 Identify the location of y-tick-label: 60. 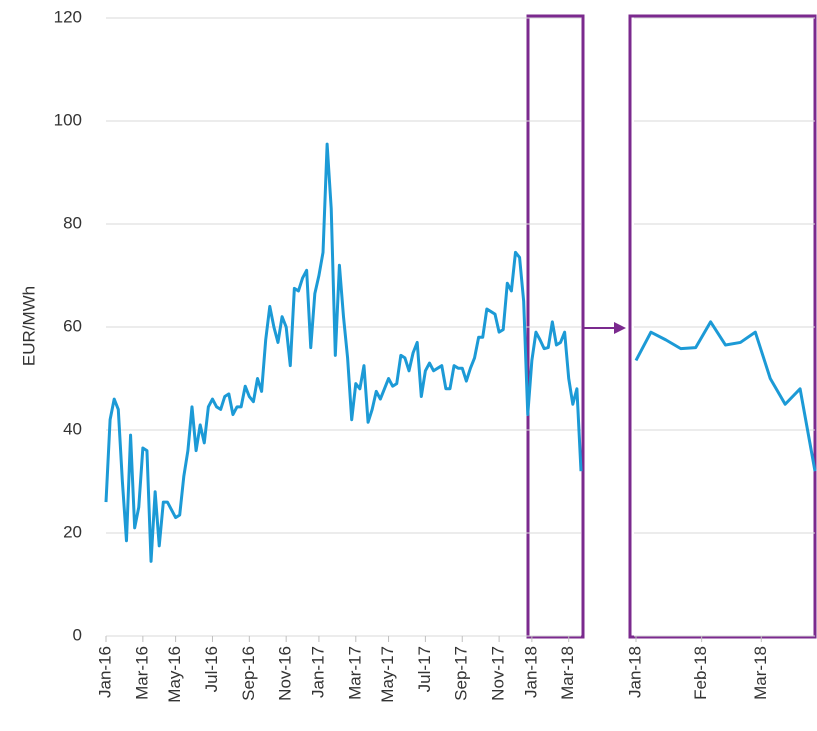
(72, 325).